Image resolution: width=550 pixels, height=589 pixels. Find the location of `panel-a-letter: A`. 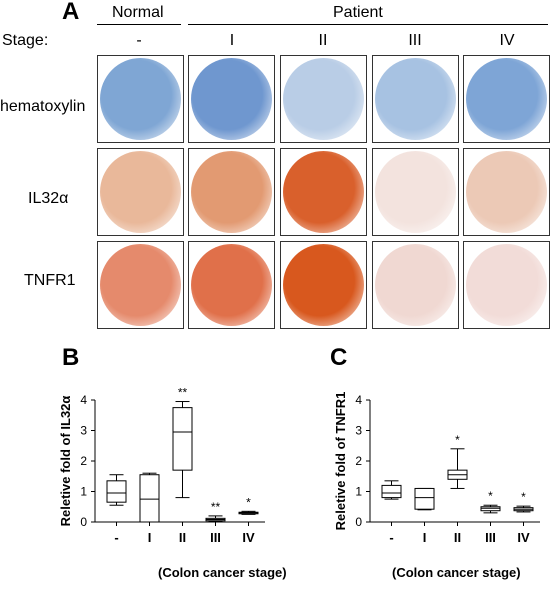

panel-a-letter: A is located at coordinates (71, 12).